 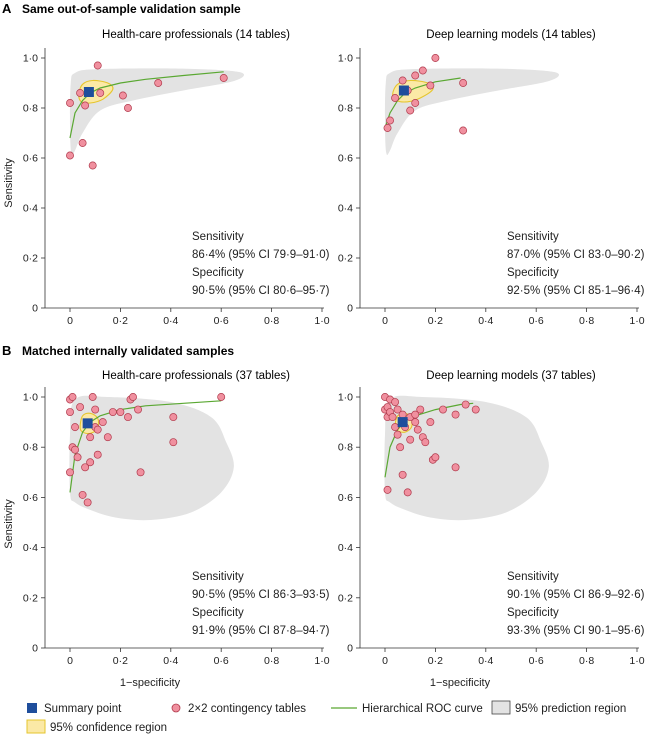 I want to click on legend-summary-label: Summary point, so click(x=83, y=709).